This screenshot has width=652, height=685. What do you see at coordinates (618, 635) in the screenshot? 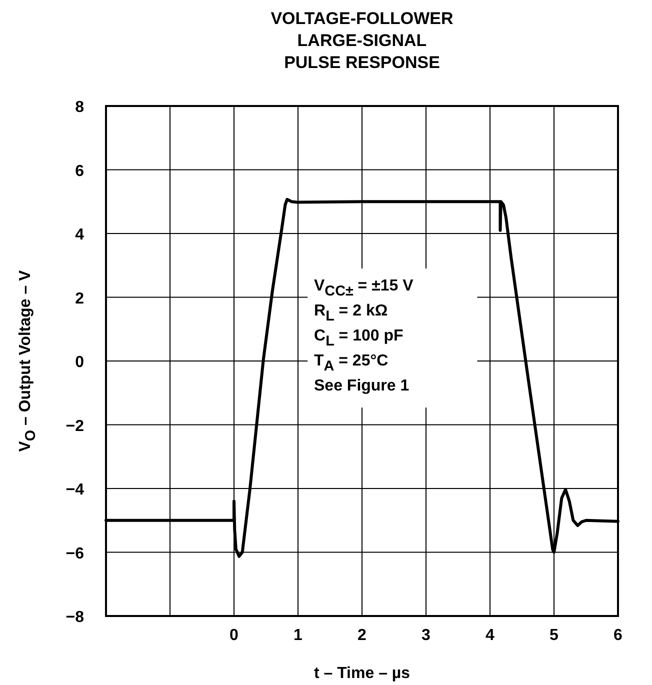
I see `x-tick-label: 6` at bounding box center [618, 635].